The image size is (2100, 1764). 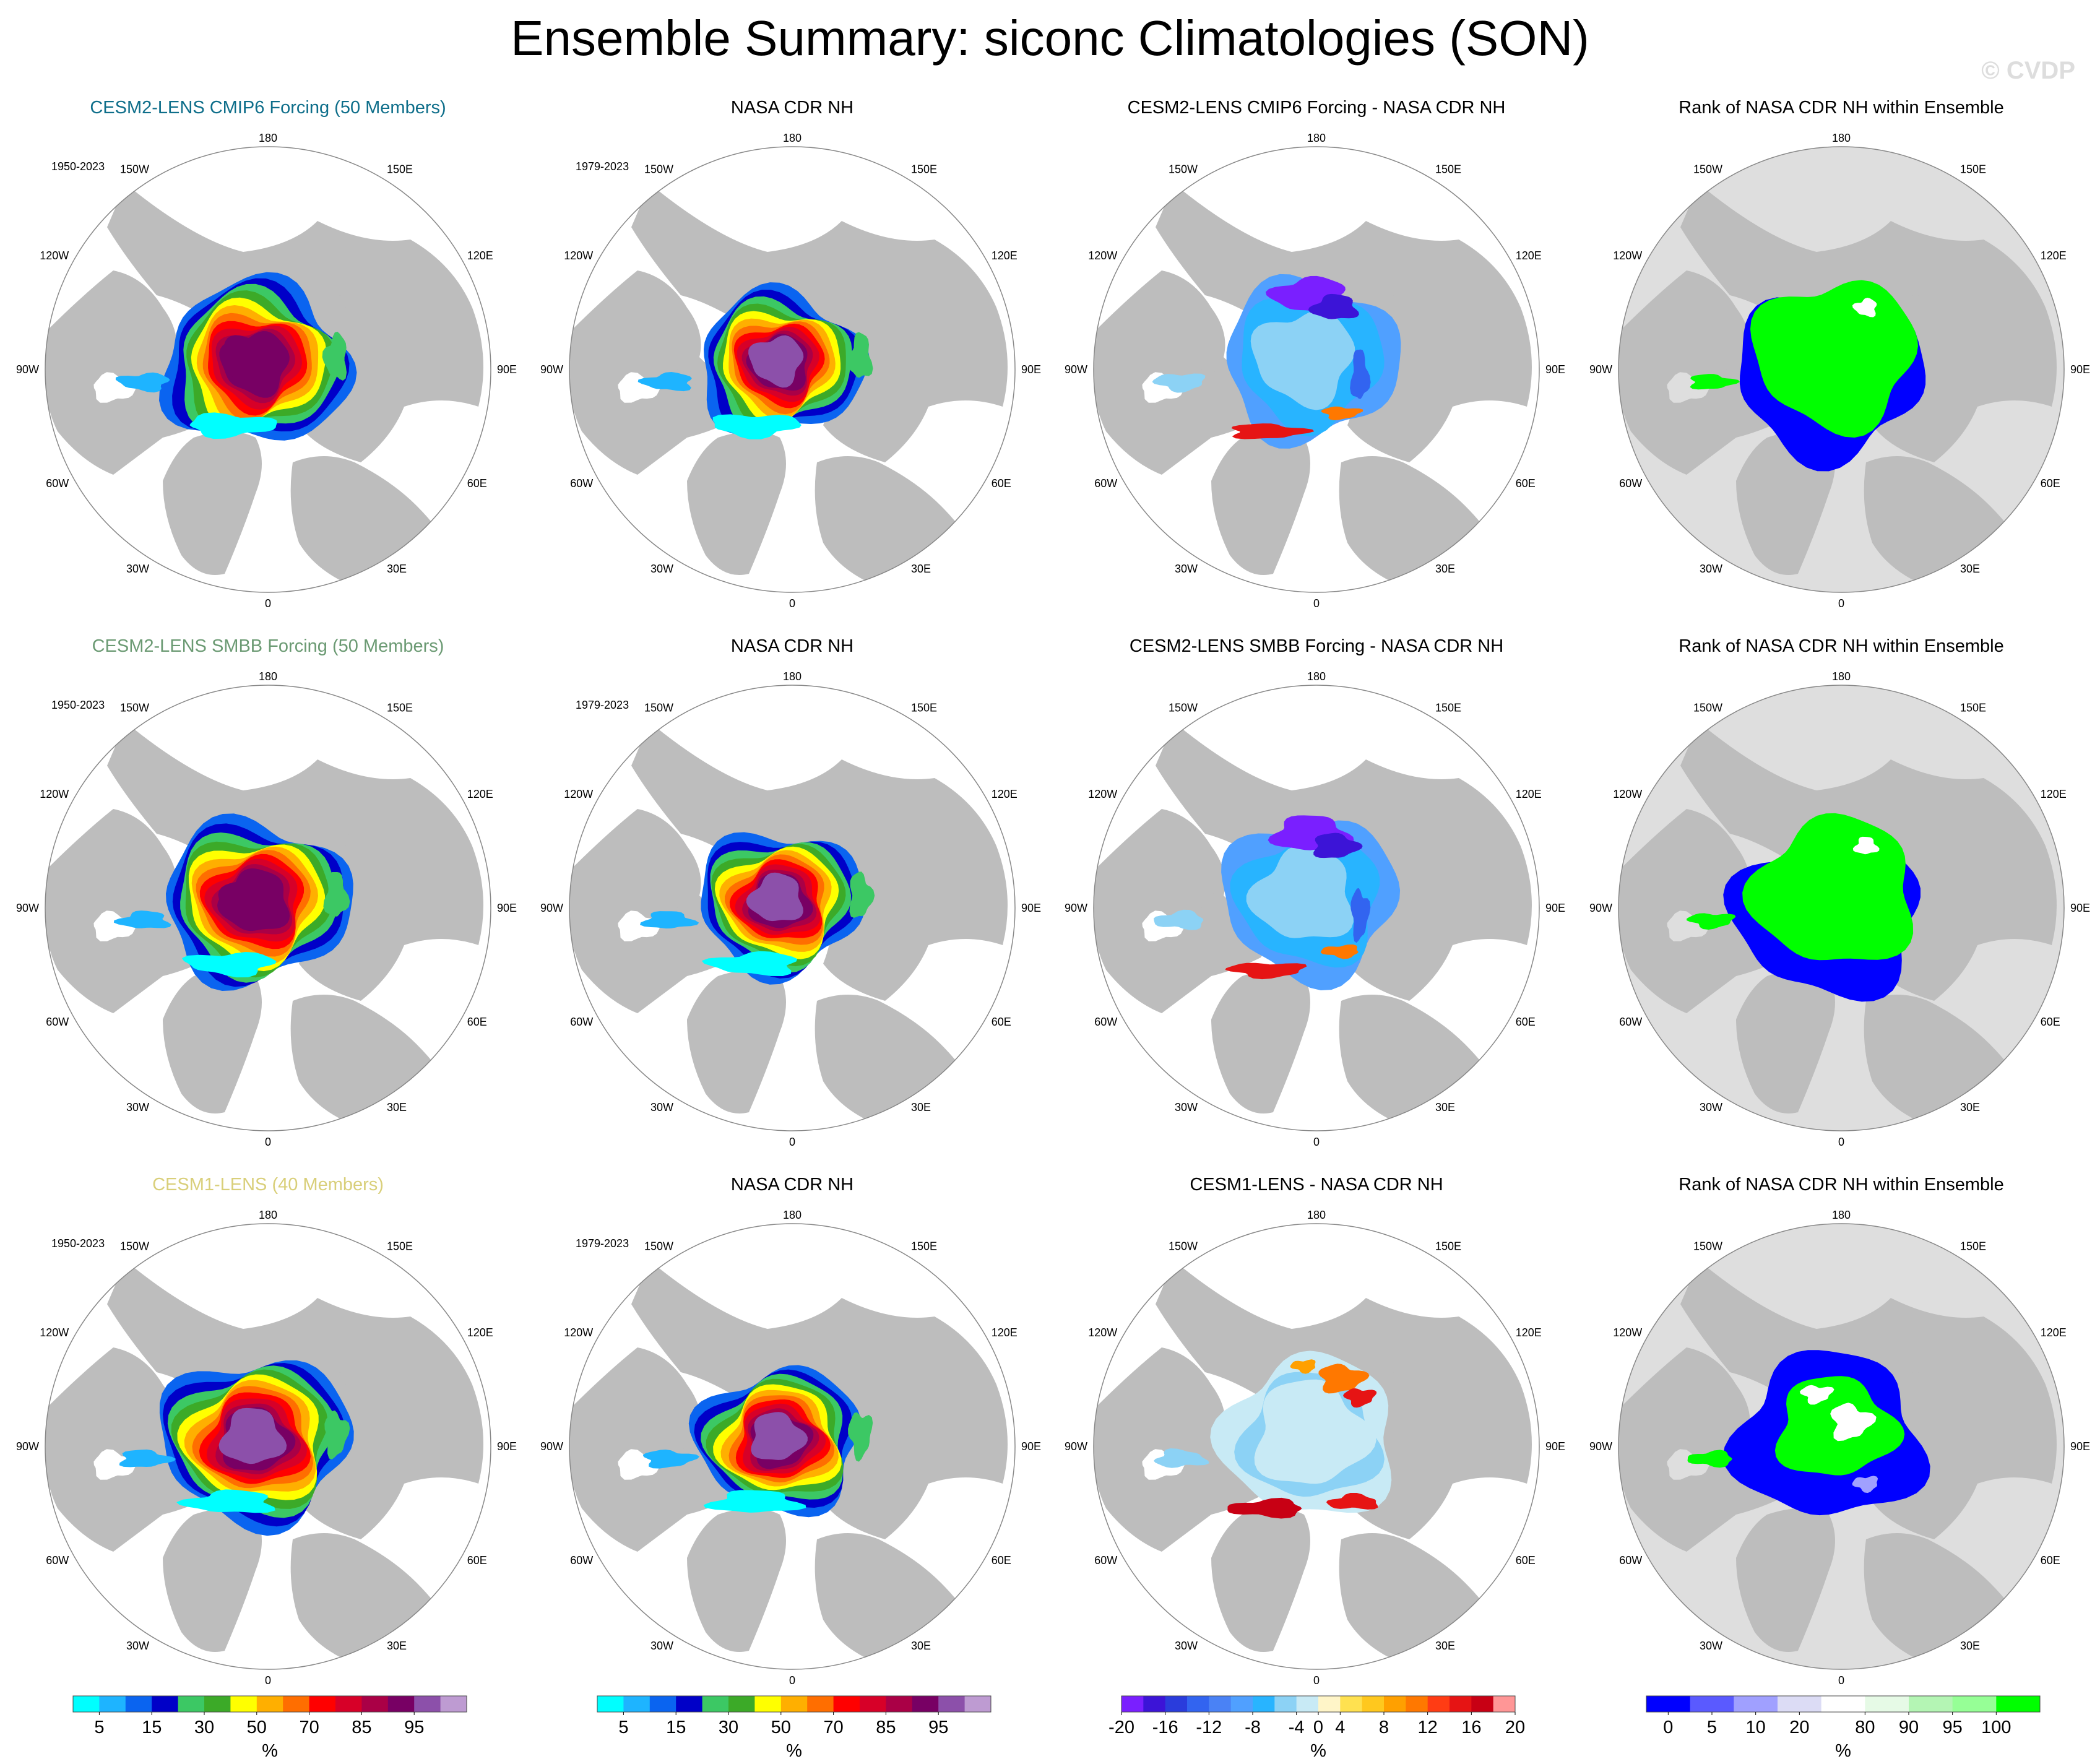 I want to click on map-coord-label: 180, so click(x=1841, y=138).